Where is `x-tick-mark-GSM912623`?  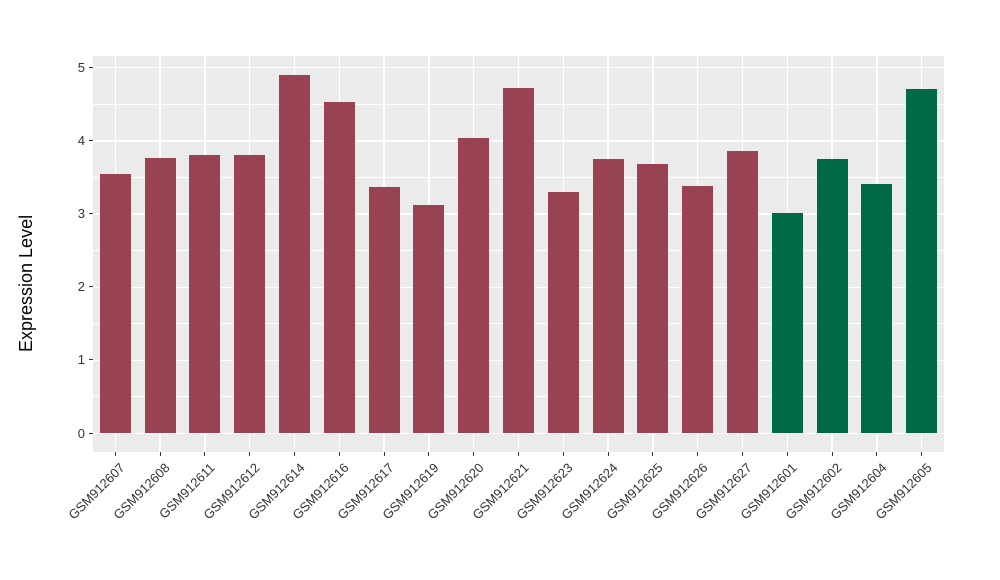
x-tick-mark-GSM912623 is located at coordinates (563, 454).